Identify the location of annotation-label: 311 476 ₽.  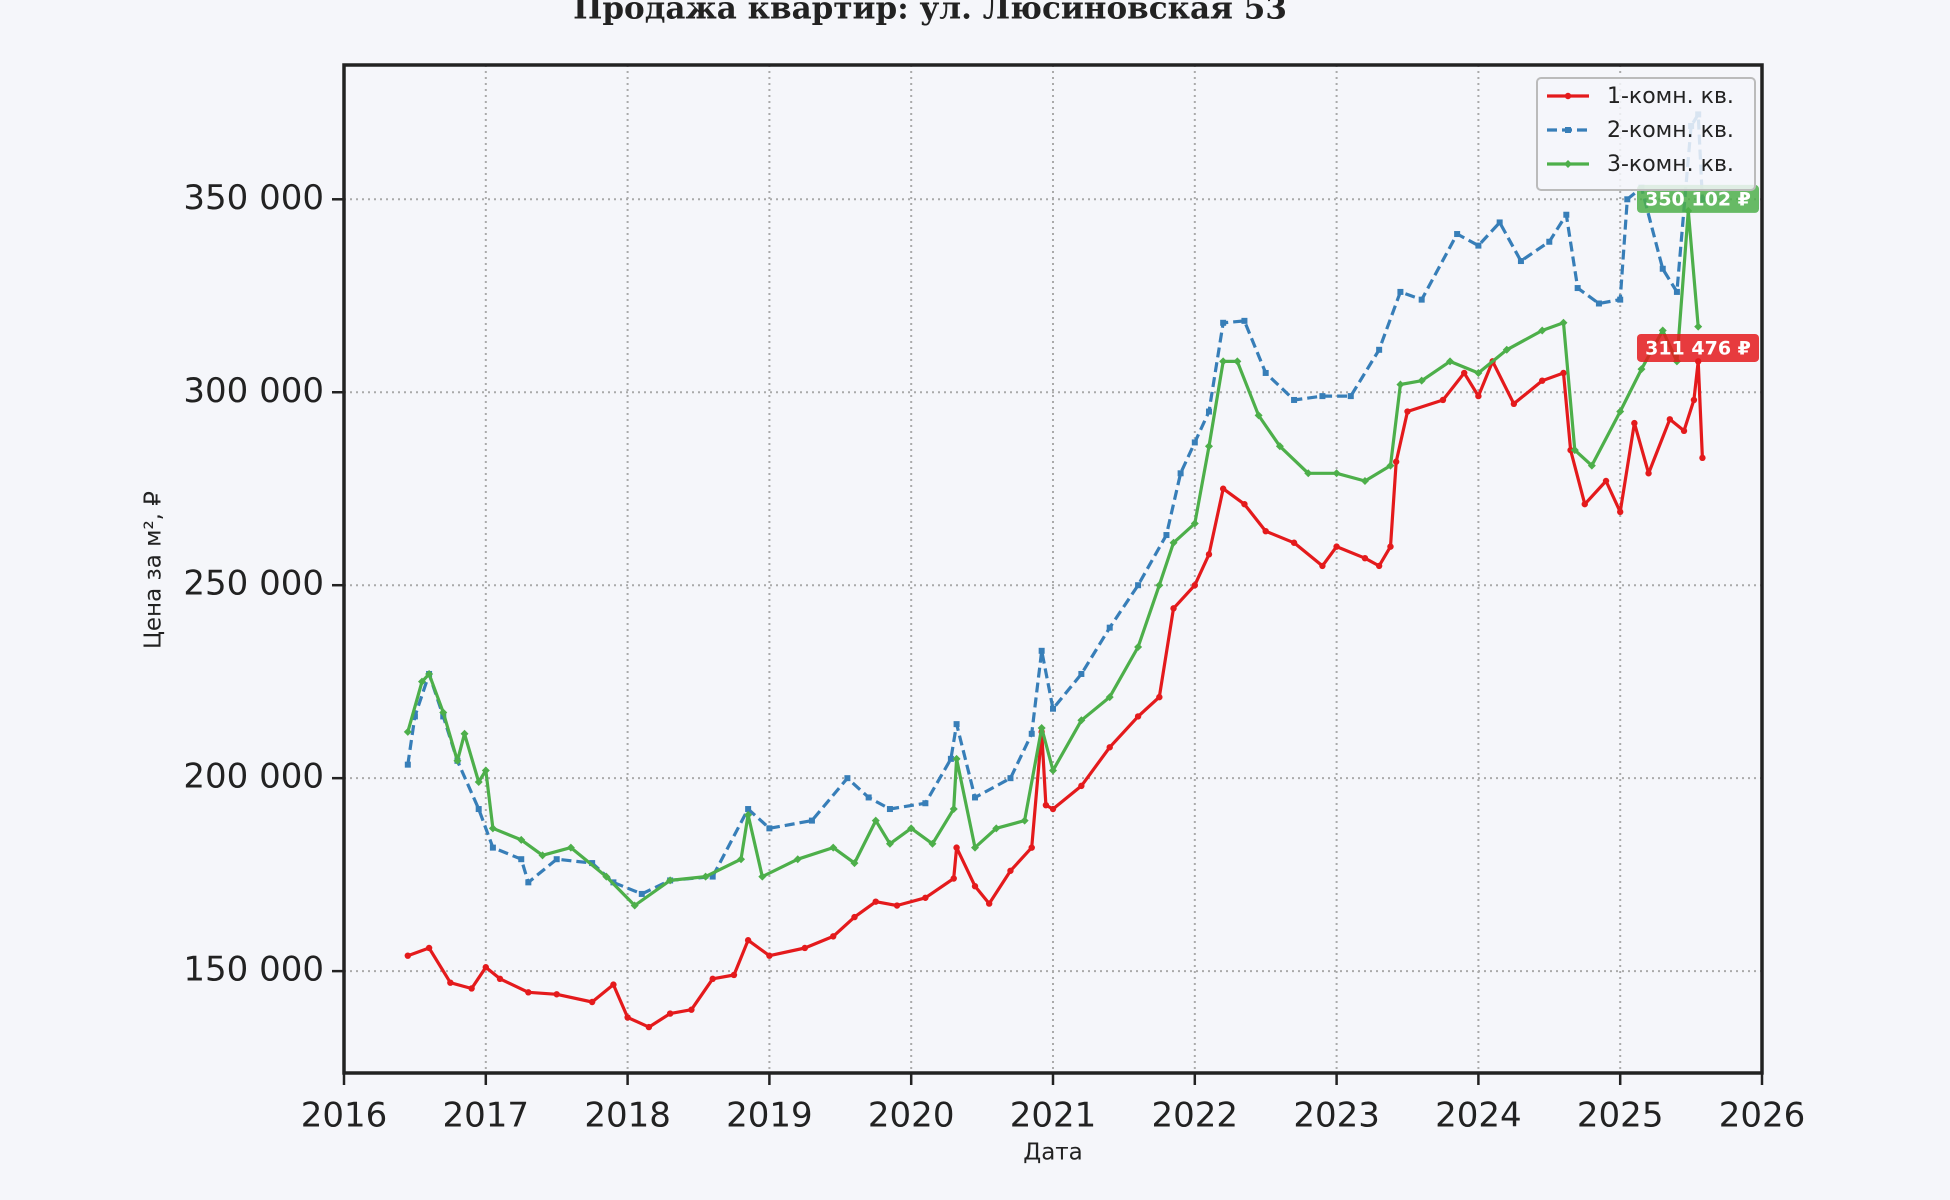
(1698, 348).